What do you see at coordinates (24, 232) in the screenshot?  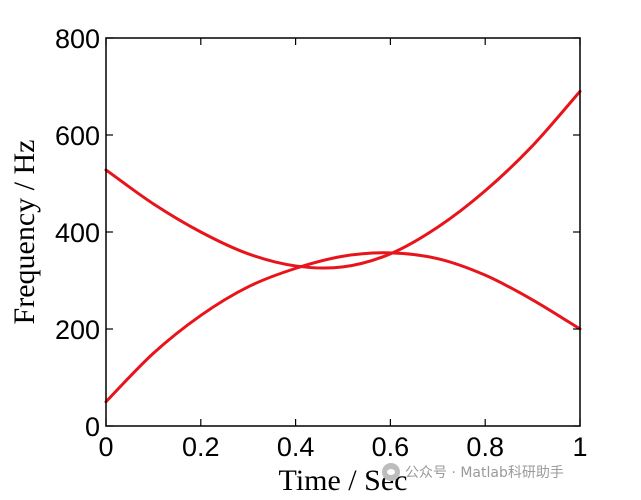 I see `y-axis-title: Frequency / Hz` at bounding box center [24, 232].